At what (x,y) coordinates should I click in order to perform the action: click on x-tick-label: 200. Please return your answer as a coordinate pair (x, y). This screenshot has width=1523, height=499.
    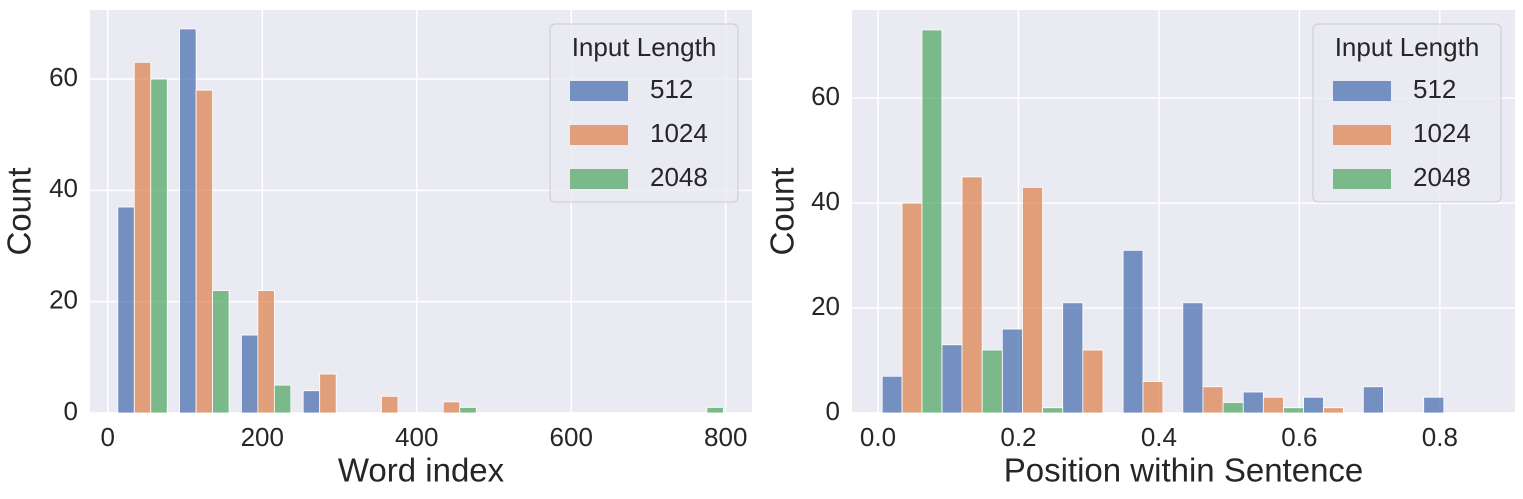
    Looking at the image, I should click on (262, 437).